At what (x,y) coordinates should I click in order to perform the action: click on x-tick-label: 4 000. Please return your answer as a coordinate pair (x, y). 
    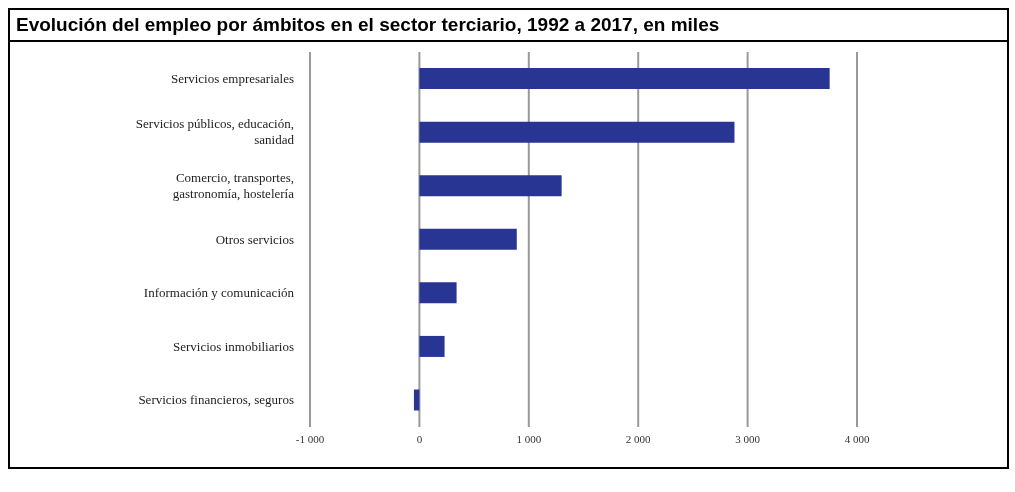
    Looking at the image, I should click on (857, 438).